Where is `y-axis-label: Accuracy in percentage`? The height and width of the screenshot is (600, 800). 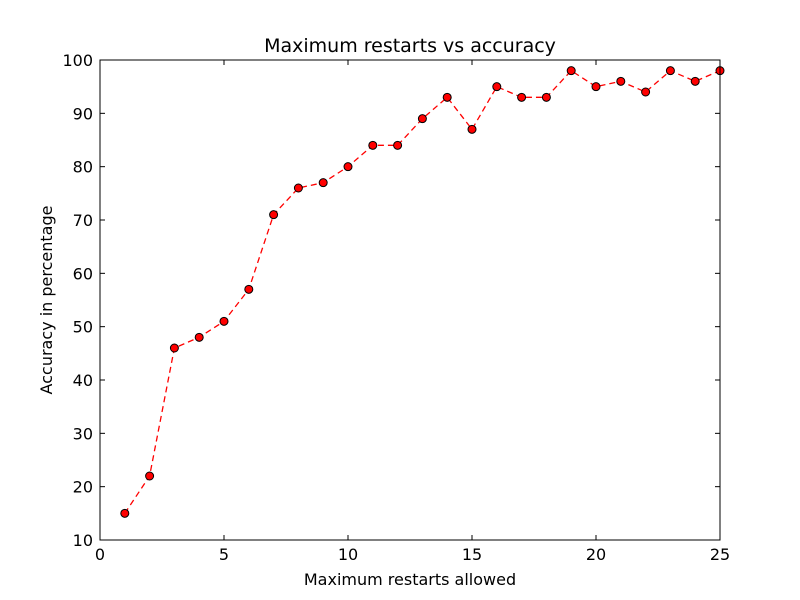 y-axis-label: Accuracy in percentage is located at coordinates (46, 300).